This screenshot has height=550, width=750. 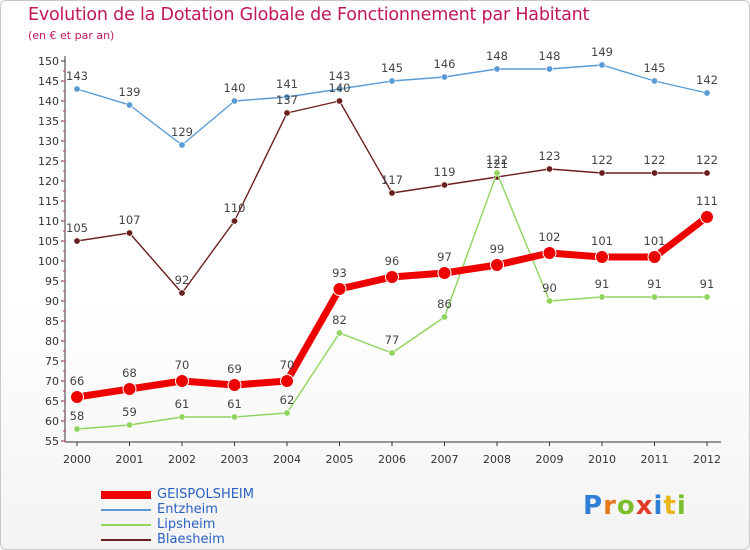 I want to click on data-label-lipsheim: 90, so click(x=549, y=288).